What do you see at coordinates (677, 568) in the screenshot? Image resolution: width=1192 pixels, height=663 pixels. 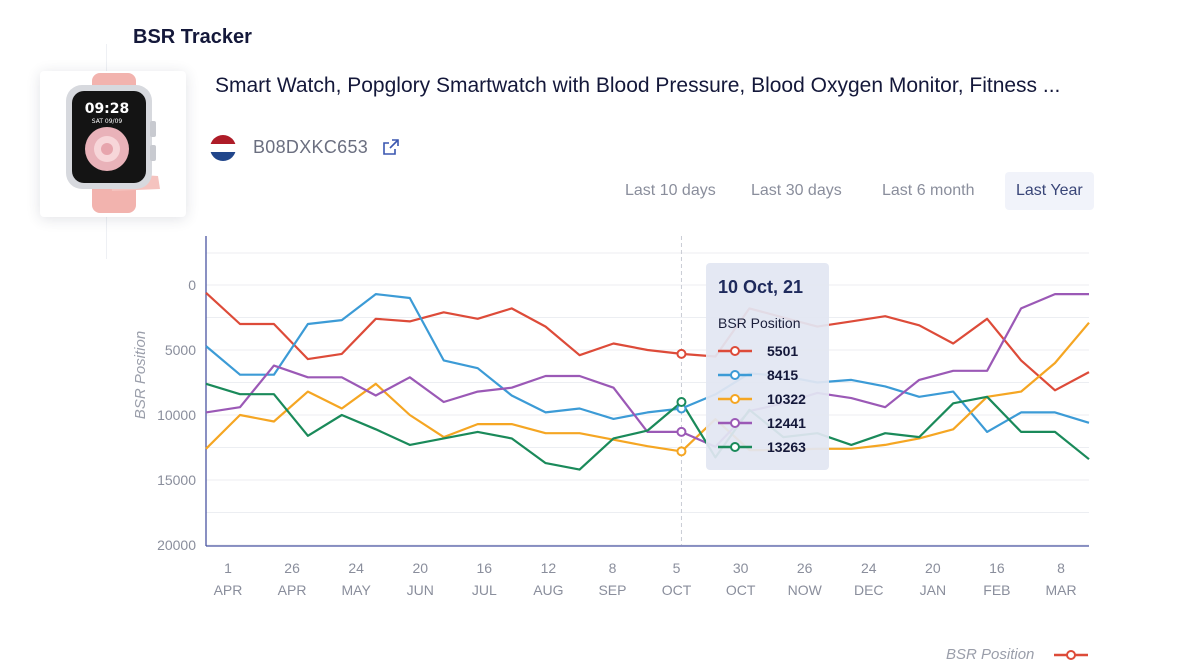 I see `x-tick-day: 5` at bounding box center [677, 568].